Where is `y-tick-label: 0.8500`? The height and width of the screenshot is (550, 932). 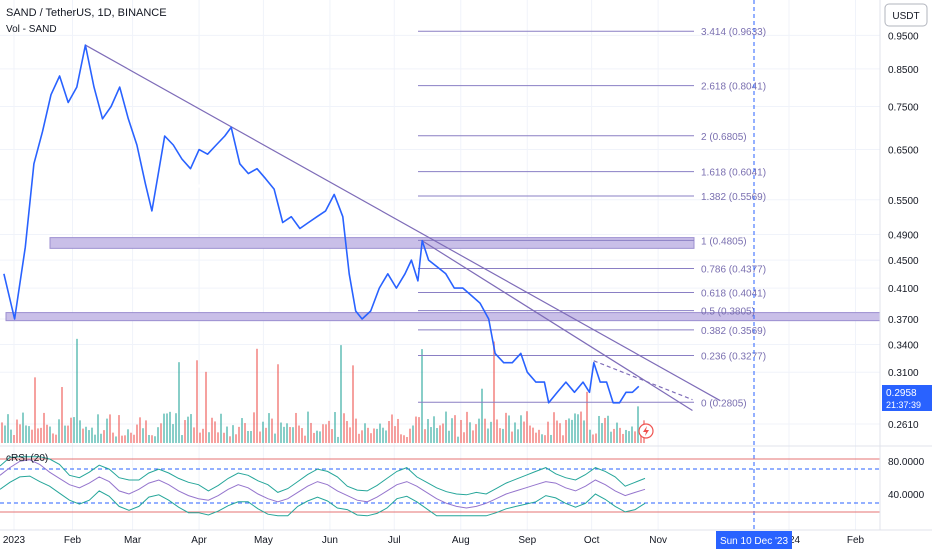
y-tick-label: 0.8500 is located at coordinates (903, 70).